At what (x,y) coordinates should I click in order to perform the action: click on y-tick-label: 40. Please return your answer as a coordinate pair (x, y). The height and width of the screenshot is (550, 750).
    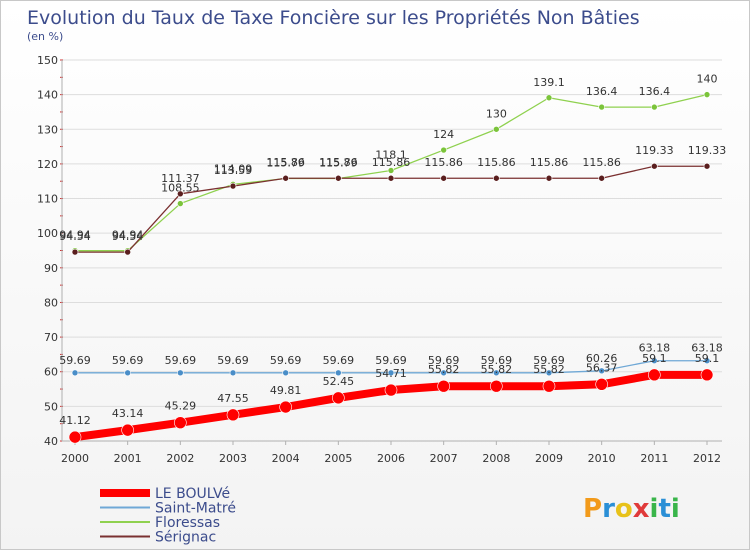
    Looking at the image, I should click on (51, 441).